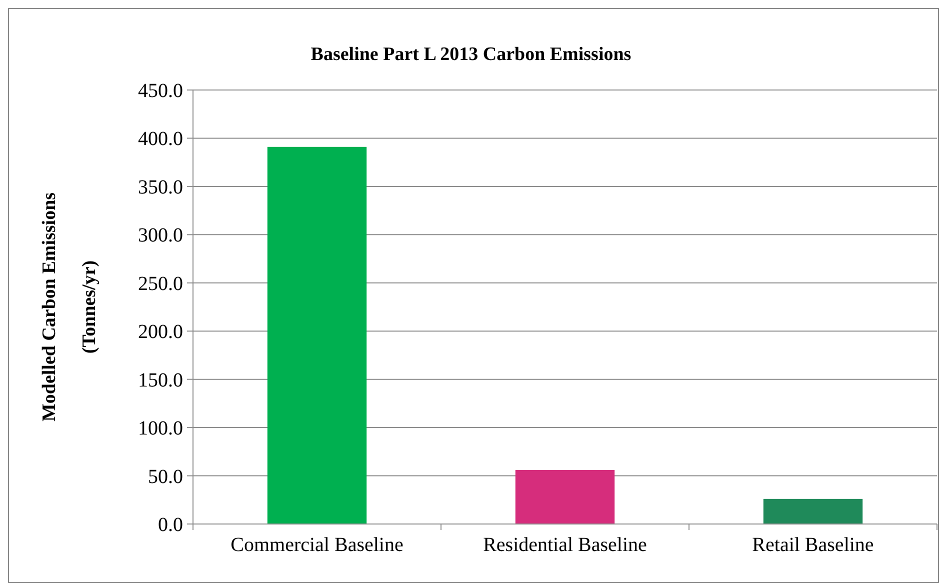 The image size is (947, 583). Describe the element at coordinates (170, 525) in the screenshot. I see `y-tick-label: 0.0` at that location.